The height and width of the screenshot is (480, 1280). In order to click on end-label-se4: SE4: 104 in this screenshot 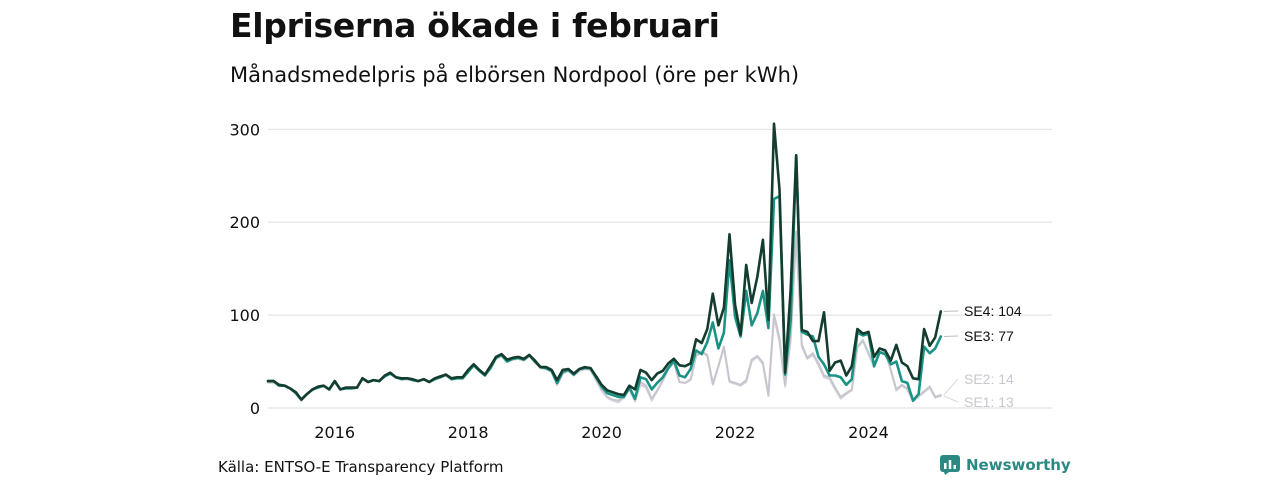, I will do `click(993, 311)`.